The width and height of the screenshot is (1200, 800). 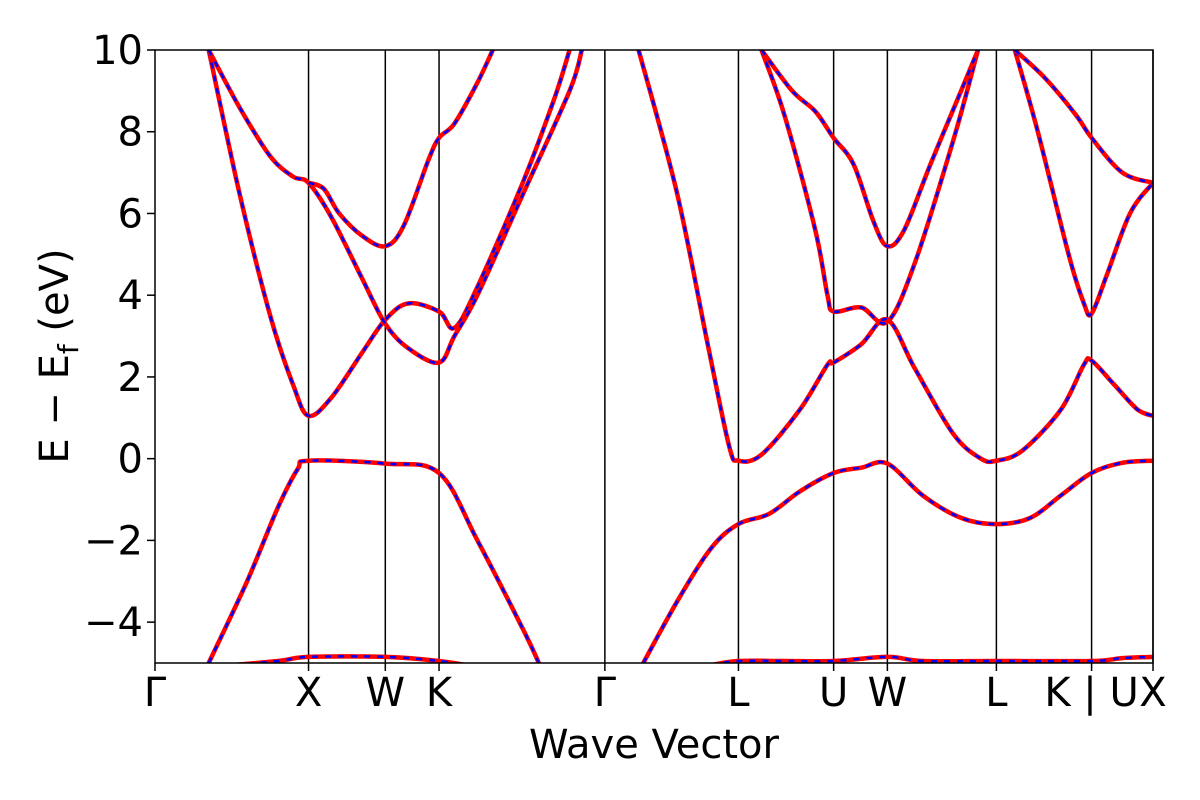 What do you see at coordinates (373, 561) in the screenshot?
I see `band-0-dashed` at bounding box center [373, 561].